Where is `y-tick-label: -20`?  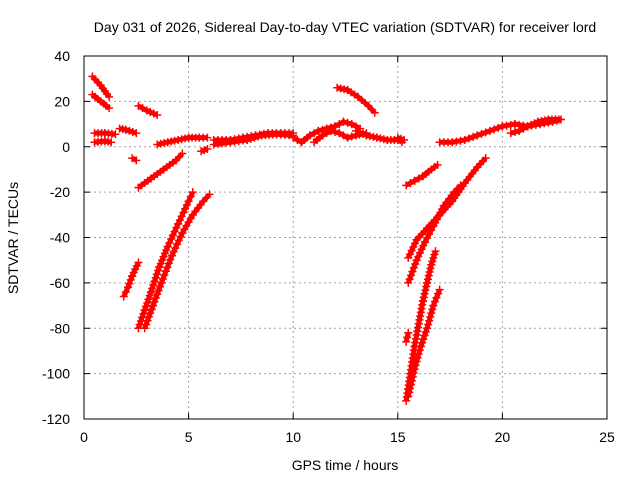
y-tick-label: -20 is located at coordinates (60, 192).